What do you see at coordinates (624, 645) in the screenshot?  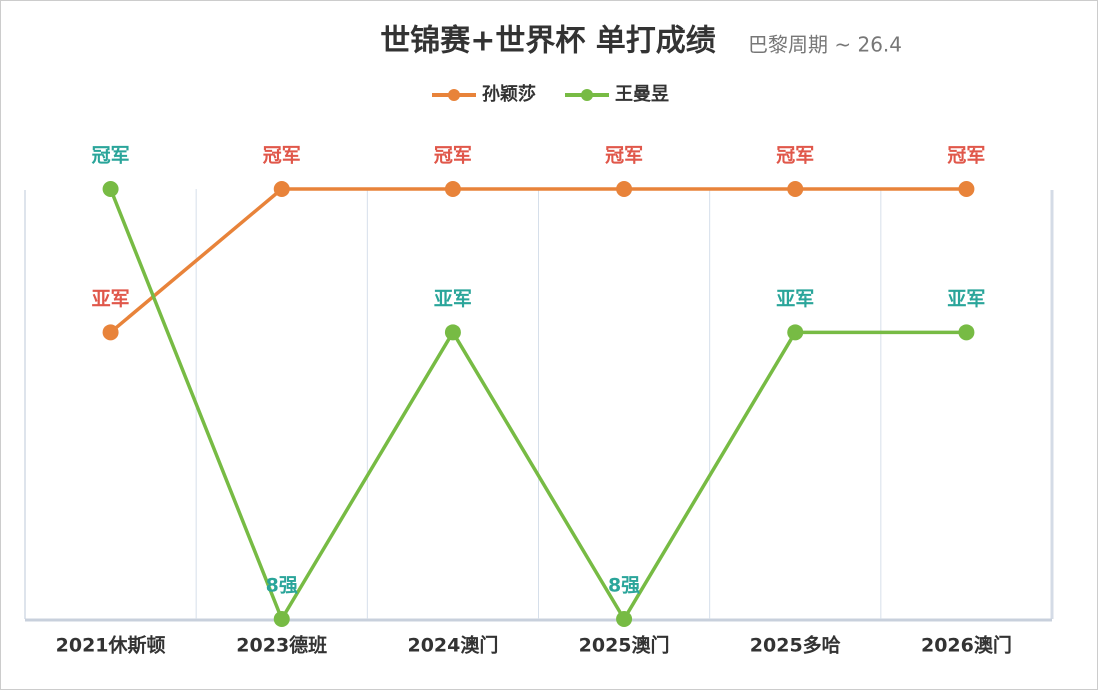 I see `x-tick-label: 2025澳门` at bounding box center [624, 645].